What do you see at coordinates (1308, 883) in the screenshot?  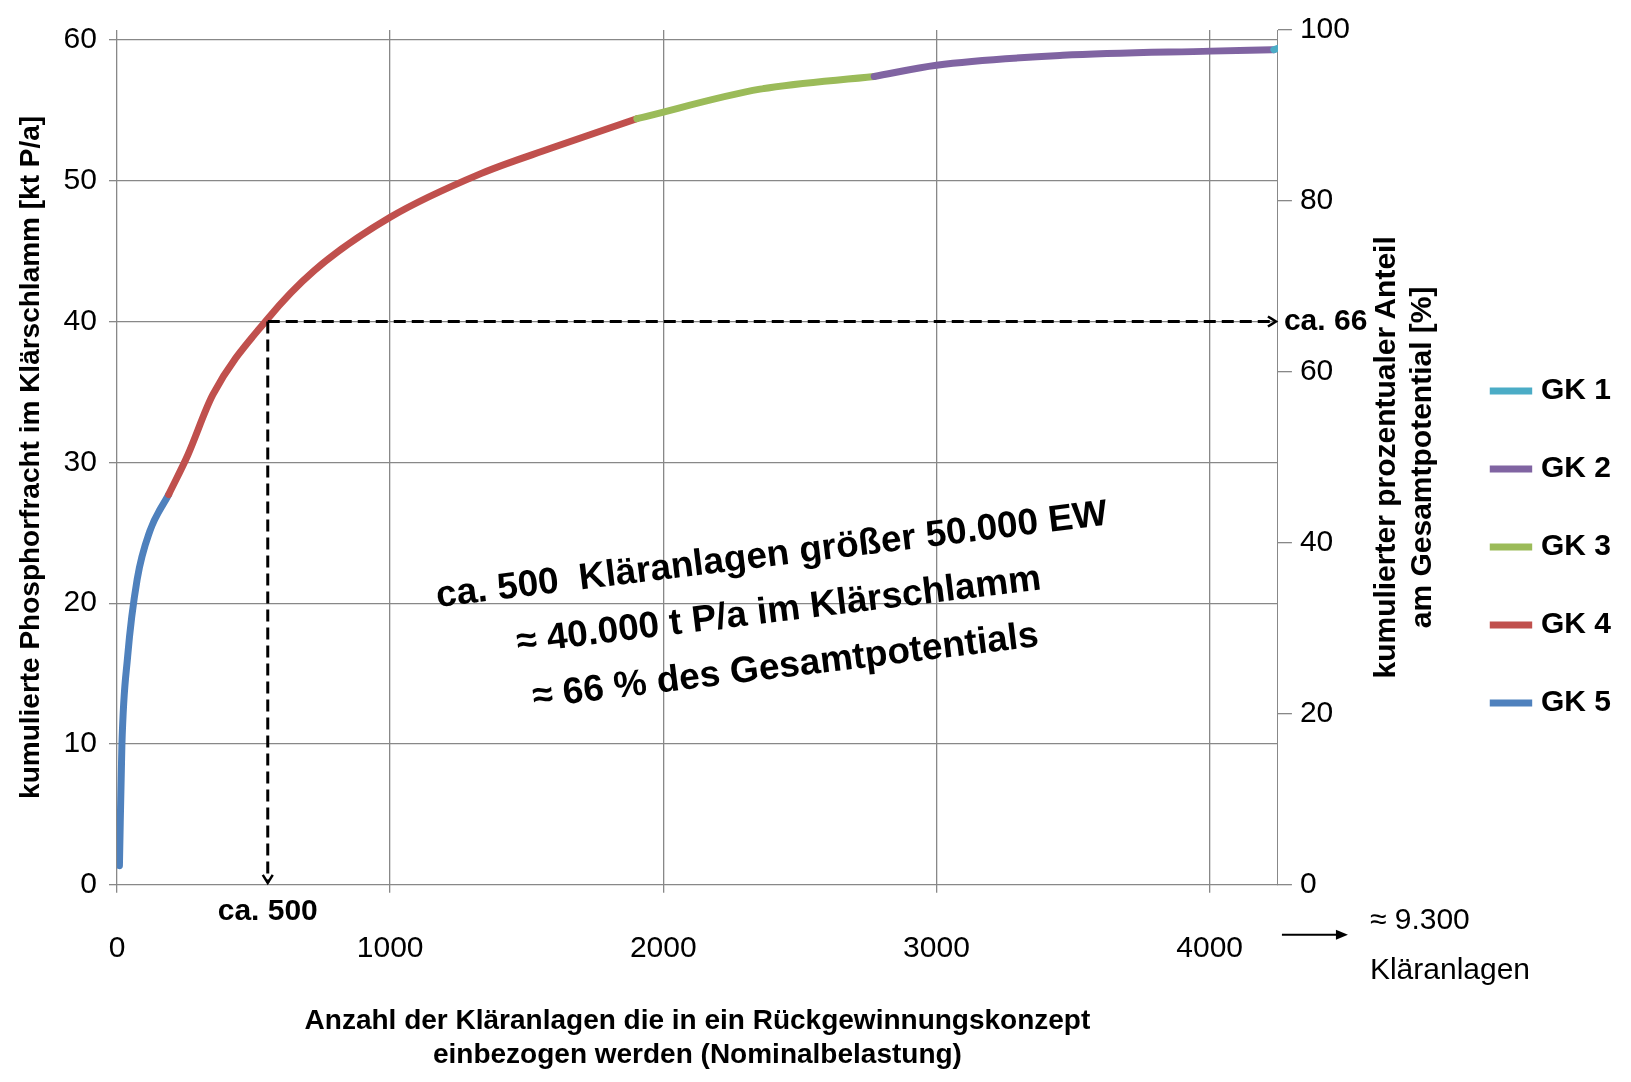 I see `y2-tick-label: 0` at bounding box center [1308, 883].